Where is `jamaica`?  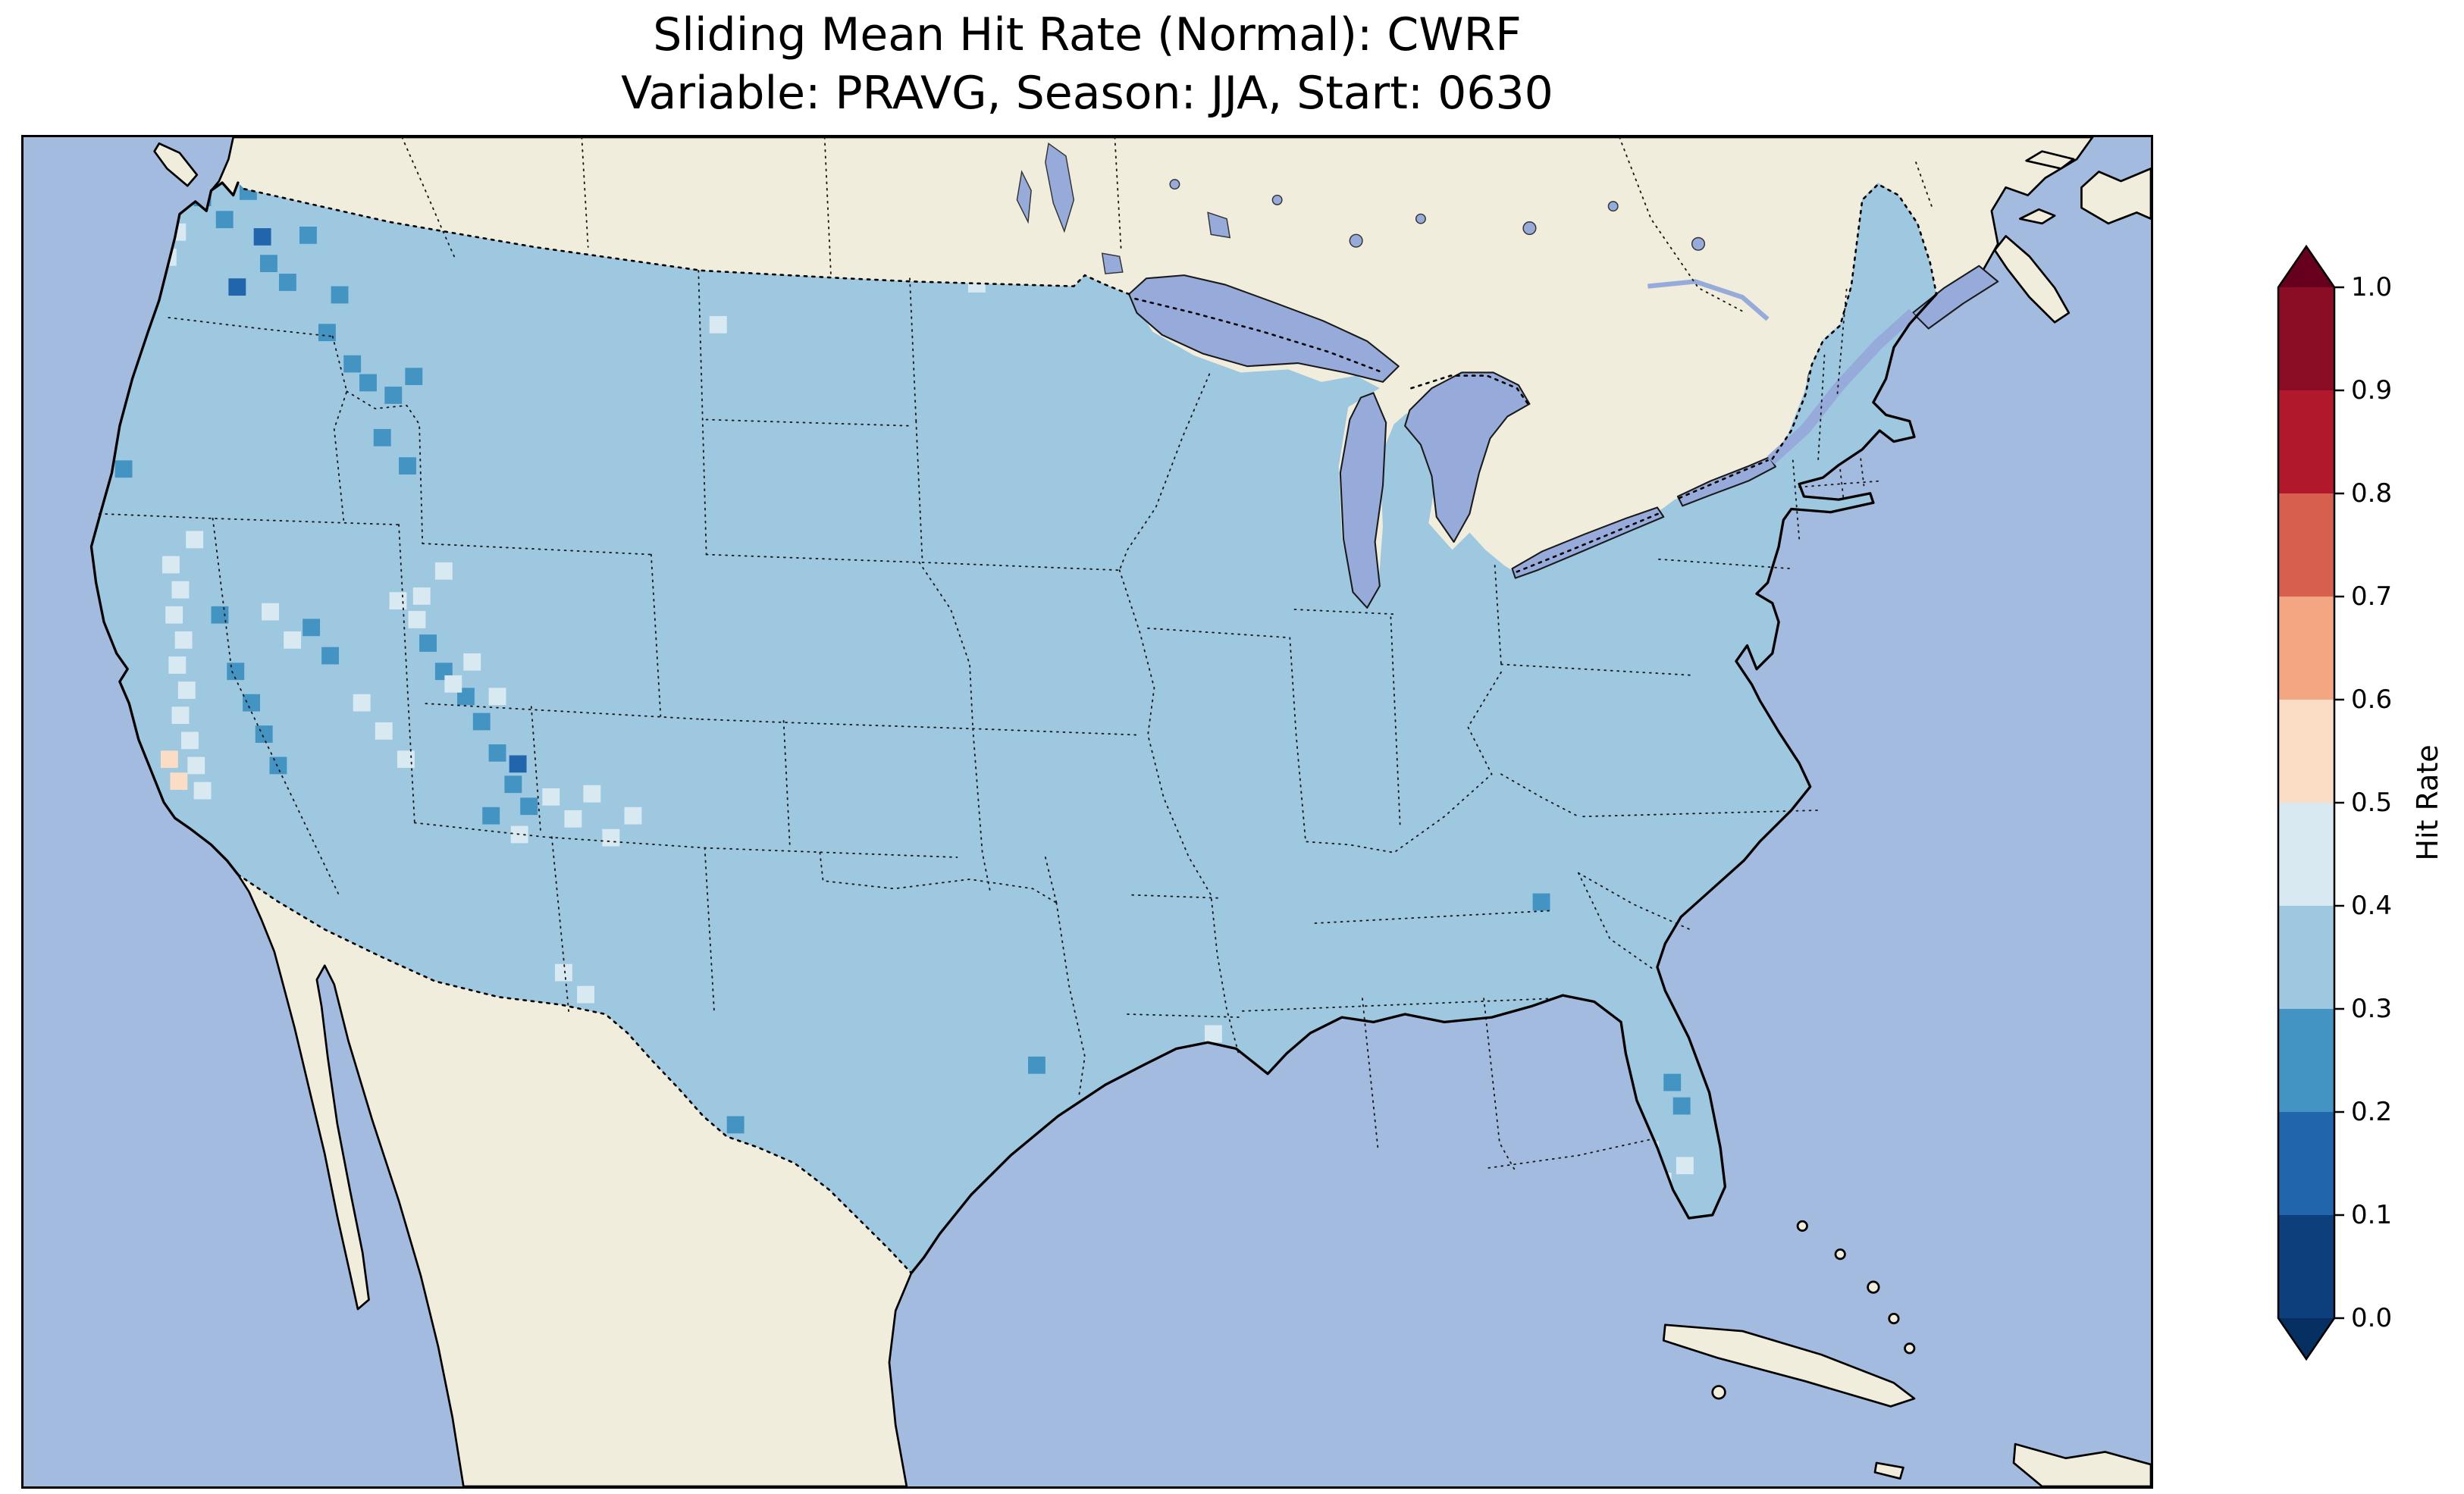 jamaica is located at coordinates (1889, 1470).